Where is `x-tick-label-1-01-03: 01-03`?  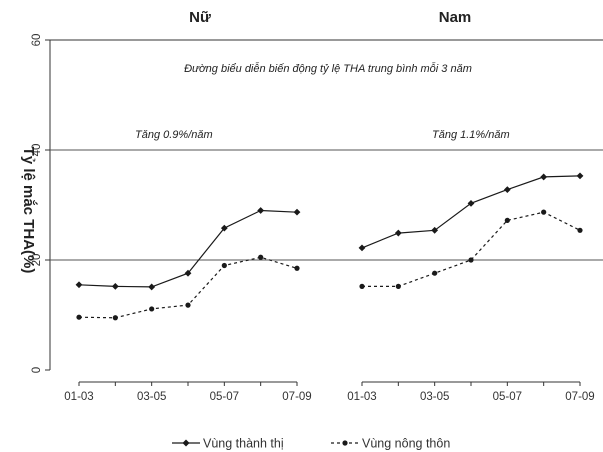
x-tick-label-1-01-03: 01-03 is located at coordinates (361, 397).